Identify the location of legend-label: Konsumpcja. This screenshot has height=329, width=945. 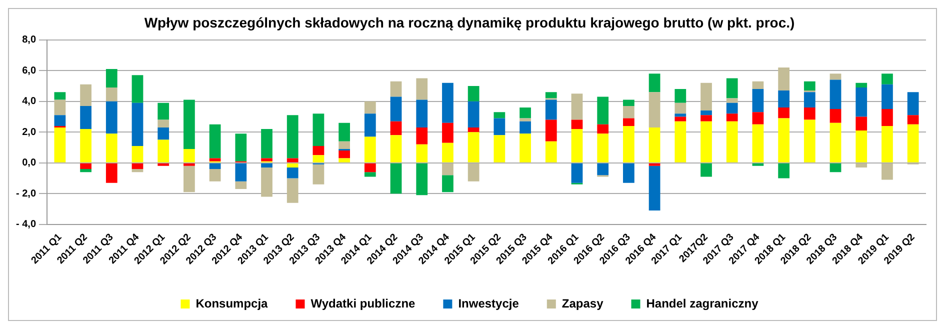
(232, 303).